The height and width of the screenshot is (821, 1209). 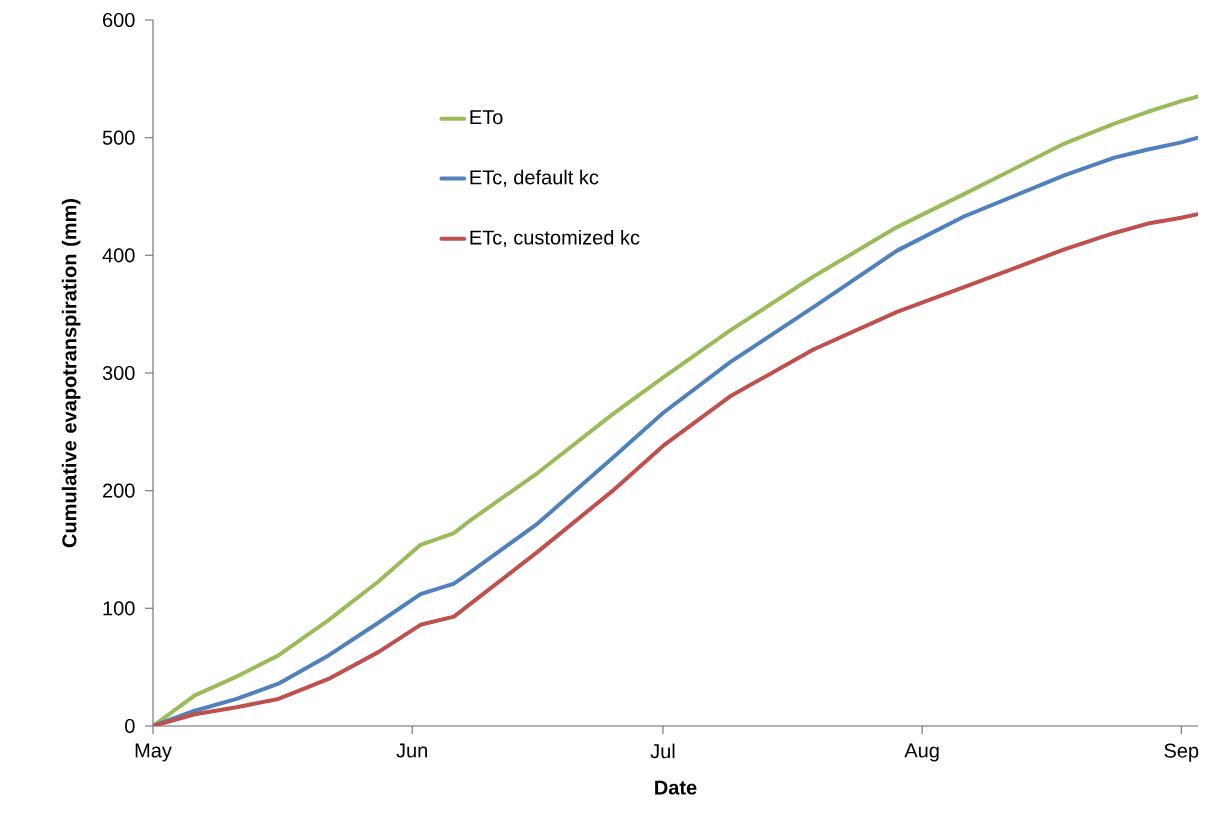 What do you see at coordinates (534, 178) in the screenshot?
I see `legend-label: ETc, default kc` at bounding box center [534, 178].